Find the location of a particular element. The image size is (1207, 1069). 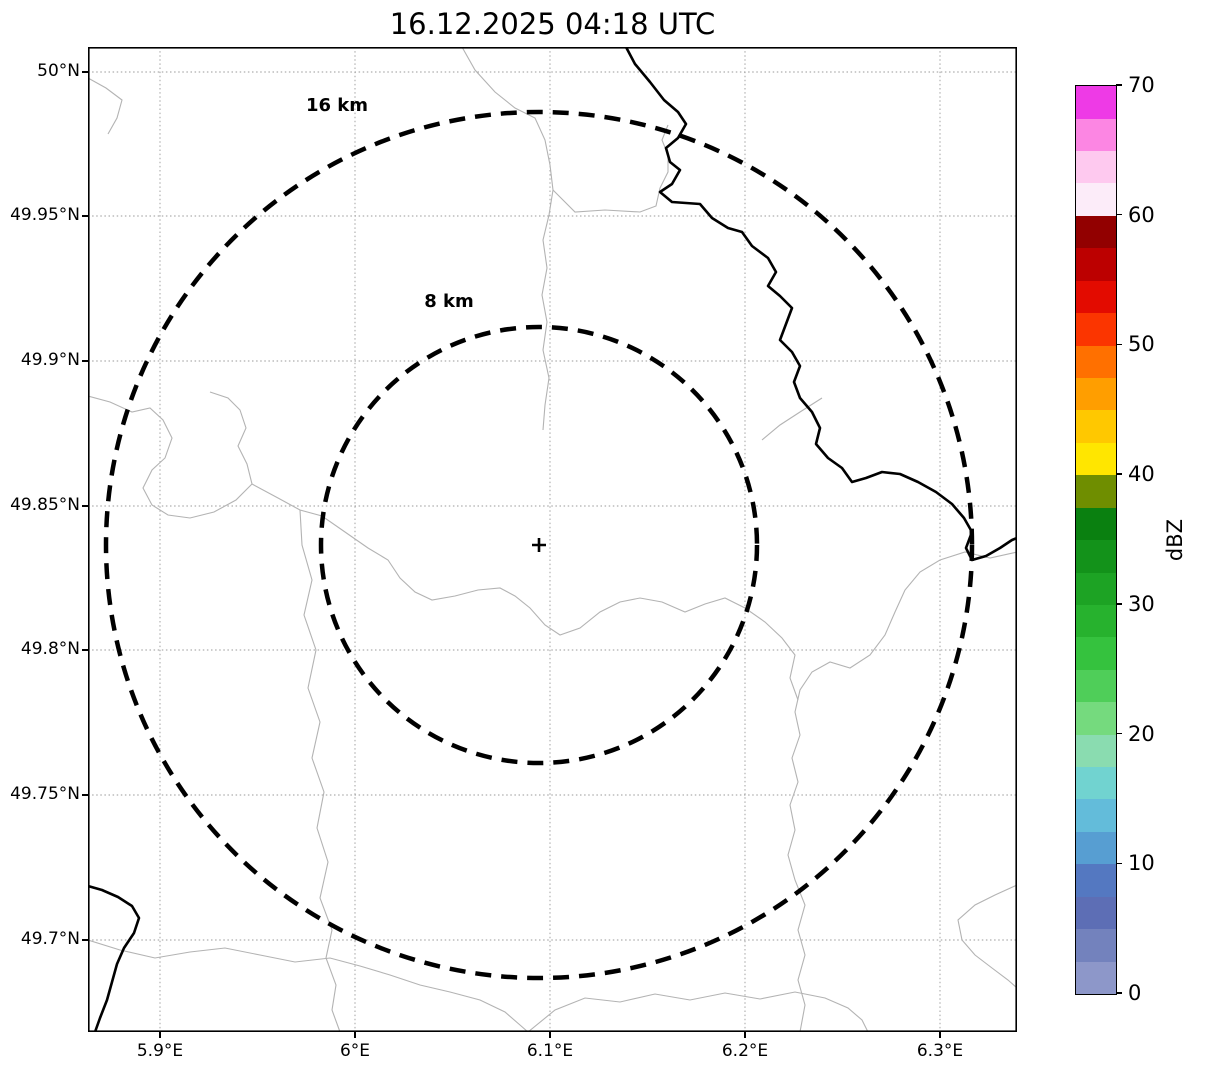

colorbar-tick-label: 40 is located at coordinates (1141, 474).